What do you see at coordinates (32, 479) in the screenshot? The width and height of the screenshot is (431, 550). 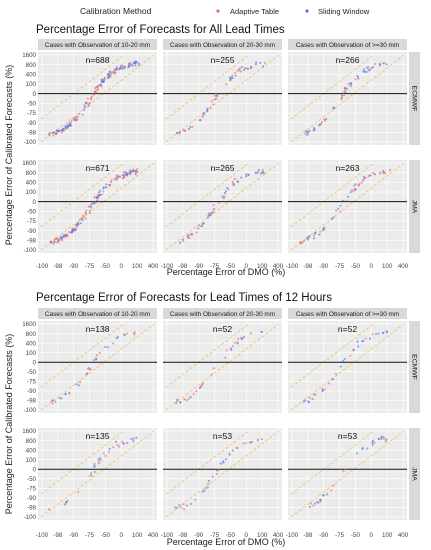 I see `y-tick-label: -50` at bounding box center [32, 479].